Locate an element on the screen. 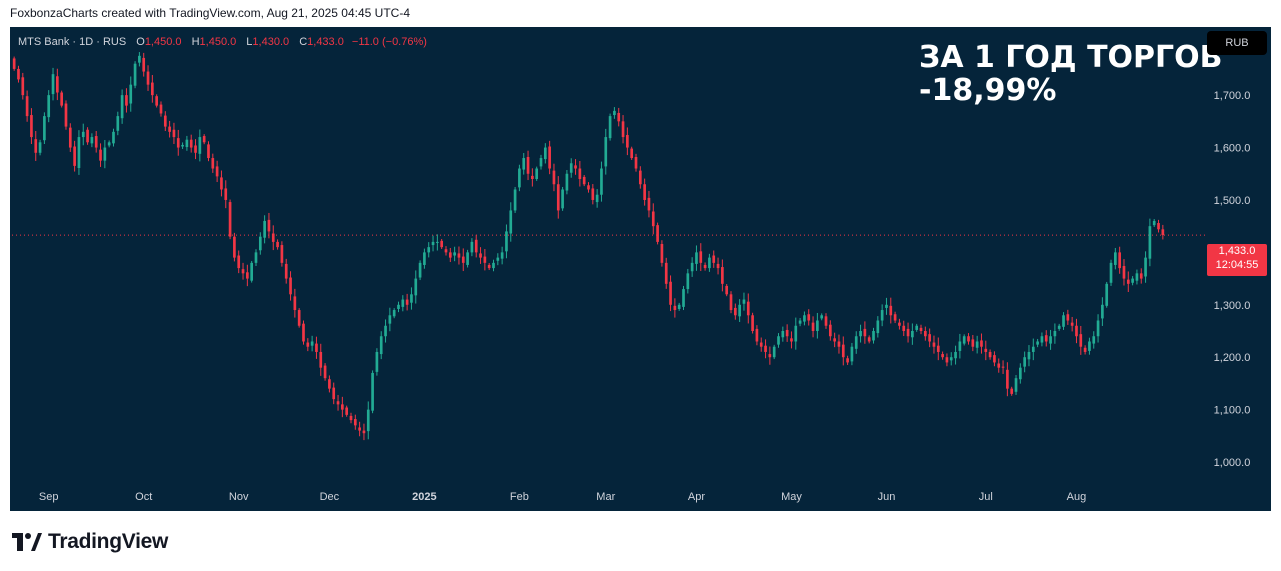  currency-button: RUB is located at coordinates (1237, 43).